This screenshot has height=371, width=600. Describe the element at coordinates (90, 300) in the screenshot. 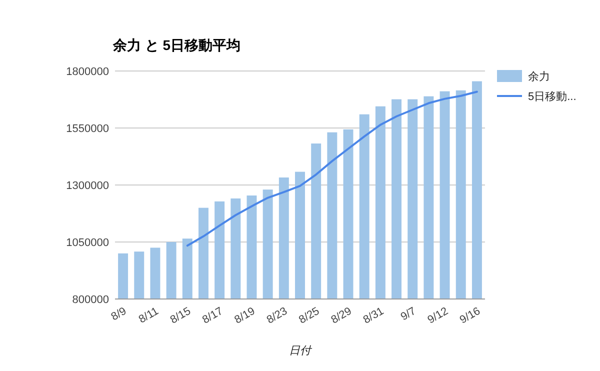

I see `y-tick-label: 800000` at that location.